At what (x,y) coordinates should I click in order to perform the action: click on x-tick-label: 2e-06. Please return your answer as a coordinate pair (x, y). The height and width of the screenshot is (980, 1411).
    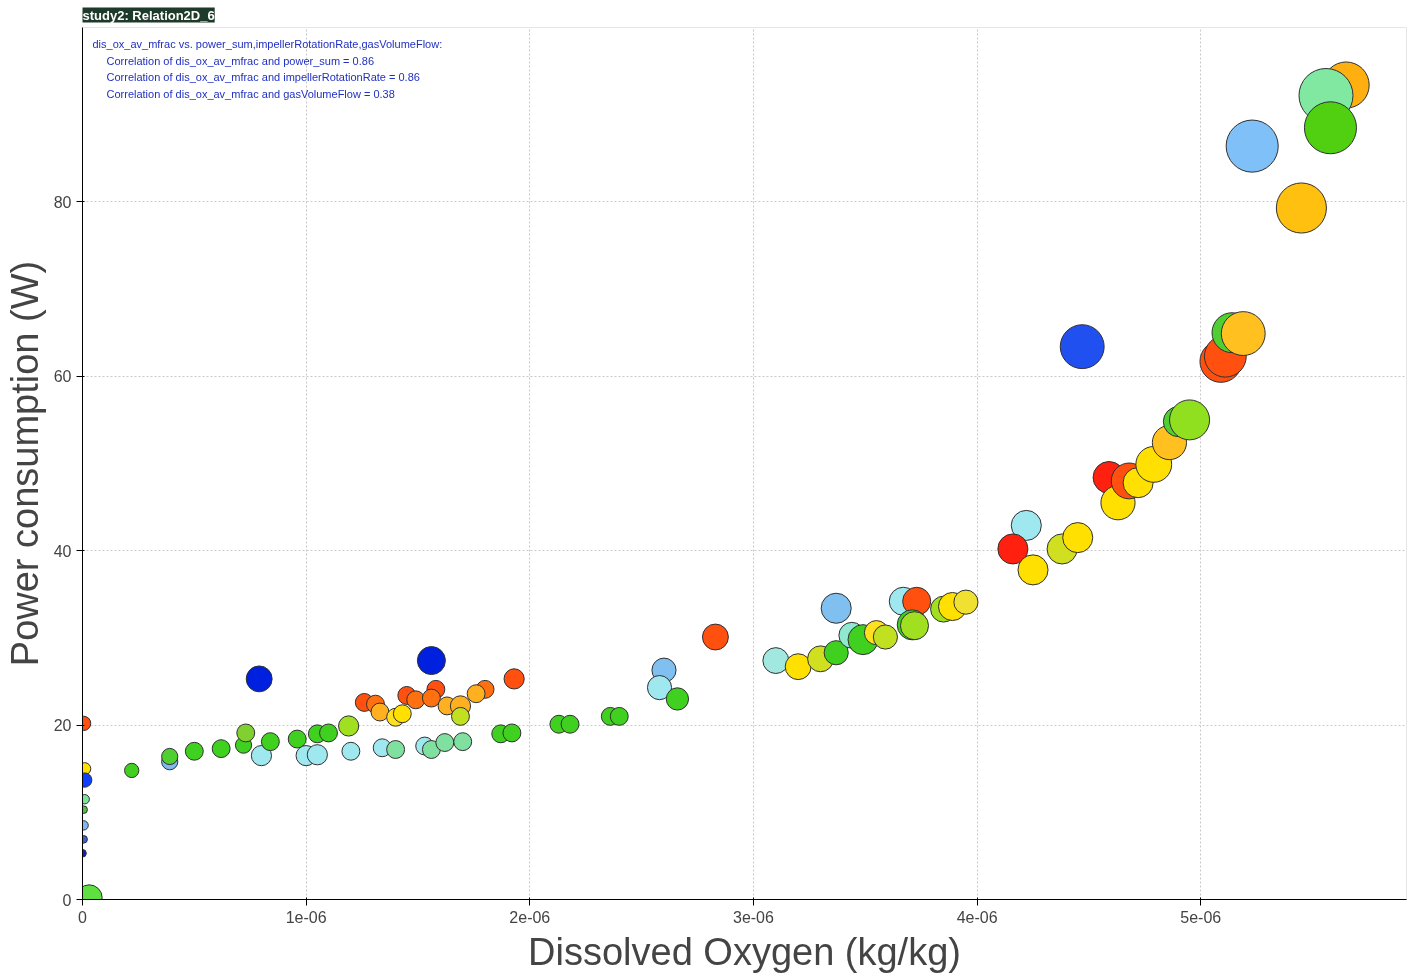
    Looking at the image, I should click on (530, 917).